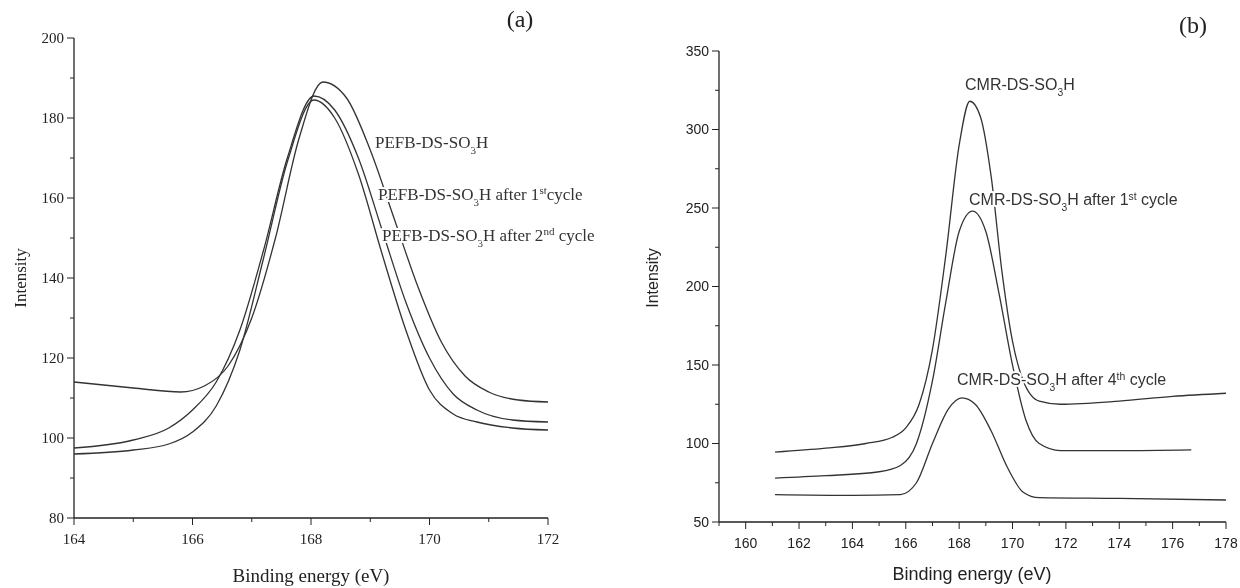 Image resolution: width=1240 pixels, height=588 pixels. Describe the element at coordinates (799, 543) in the screenshot. I see `x-tick-label: 162` at that location.